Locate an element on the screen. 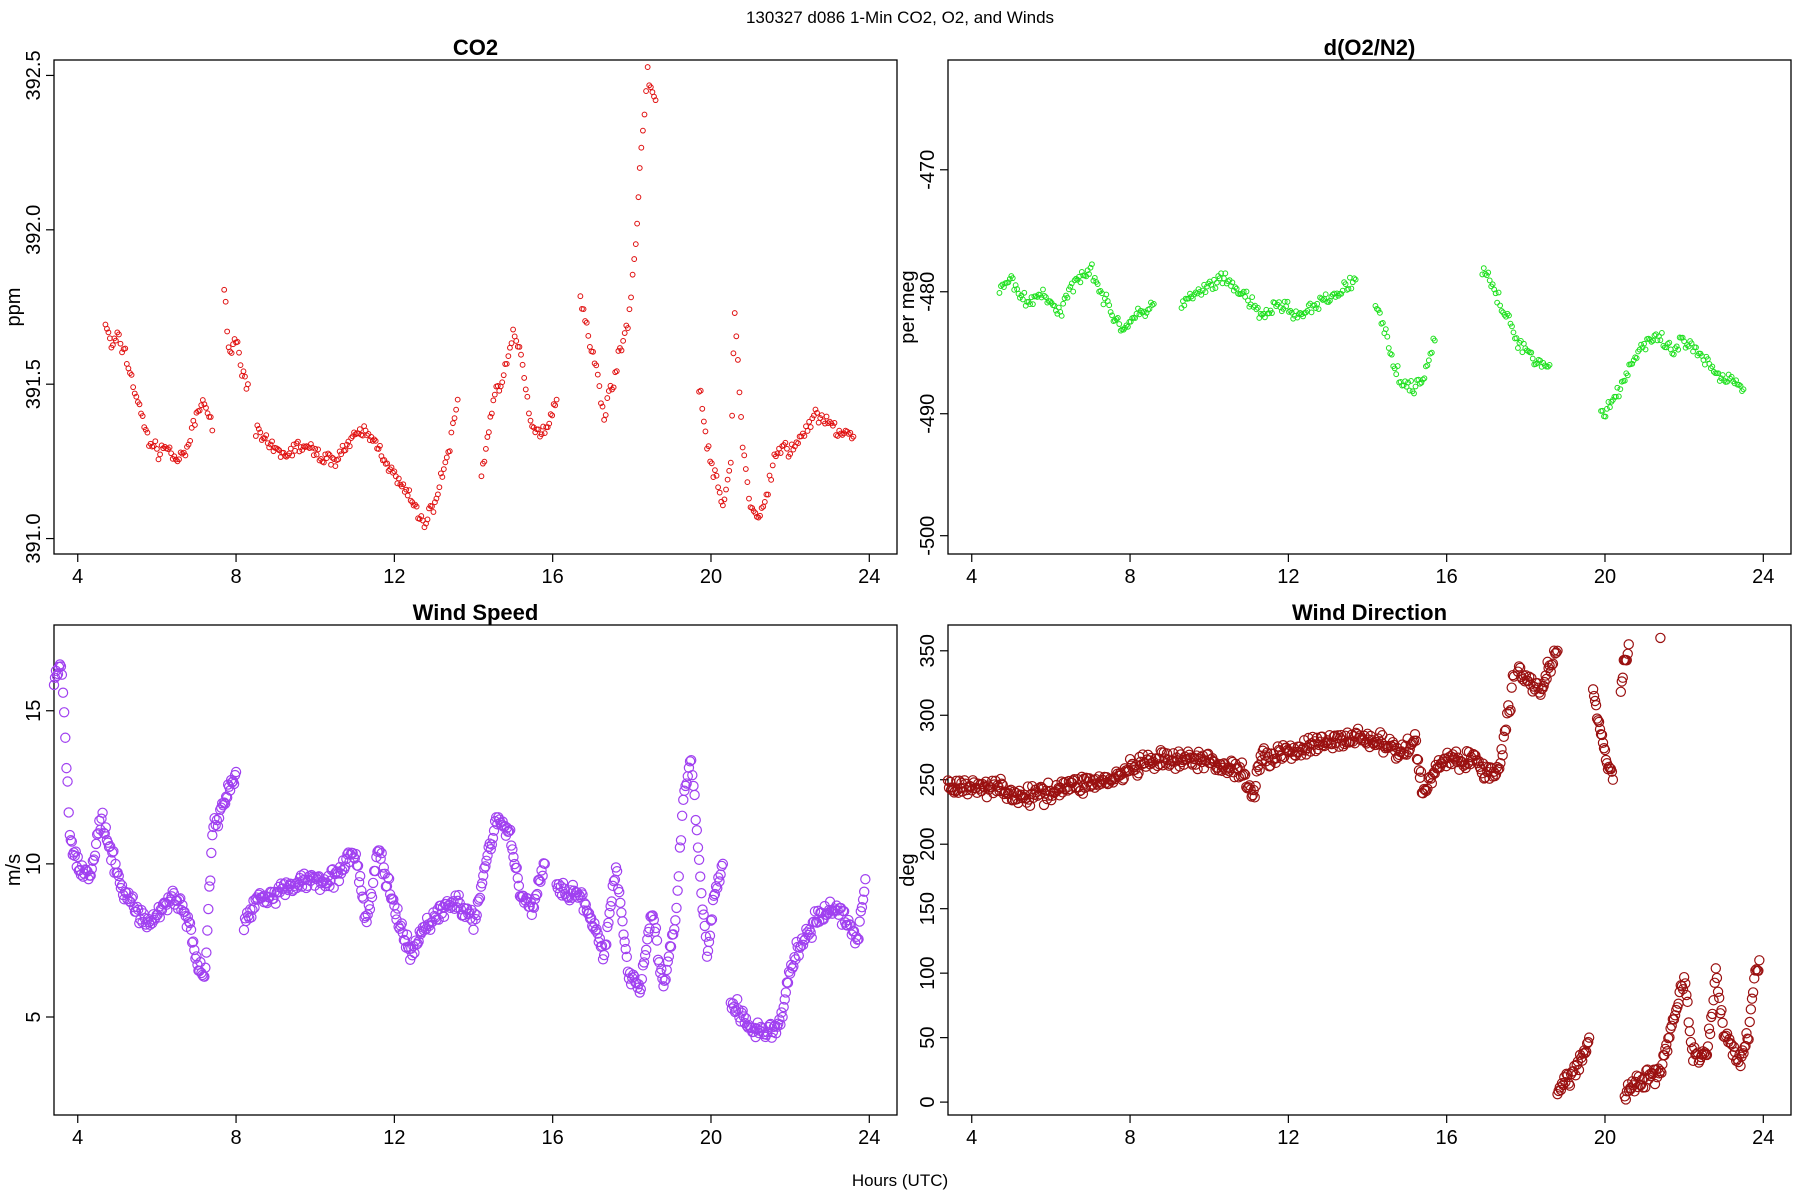 The height and width of the screenshot is (1200, 1800). p2-x-tick-label: 8 is located at coordinates (235, 1138).